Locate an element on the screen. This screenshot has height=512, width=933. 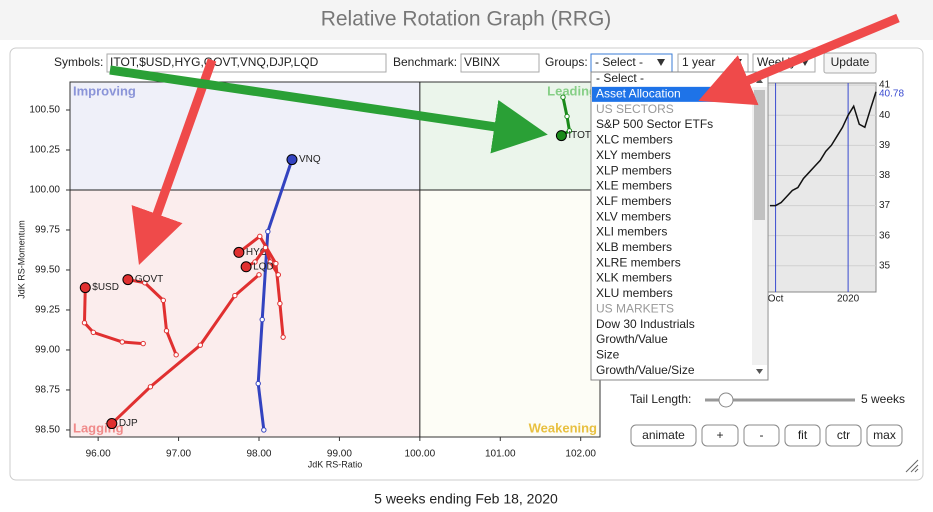
mini-y-label: 37 is located at coordinates (885, 205).